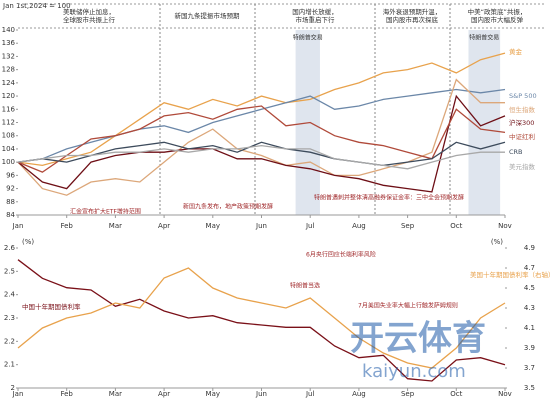 This screenshot has width=550, height=401. I want to click on series-label: 美元指数, so click(522, 166).